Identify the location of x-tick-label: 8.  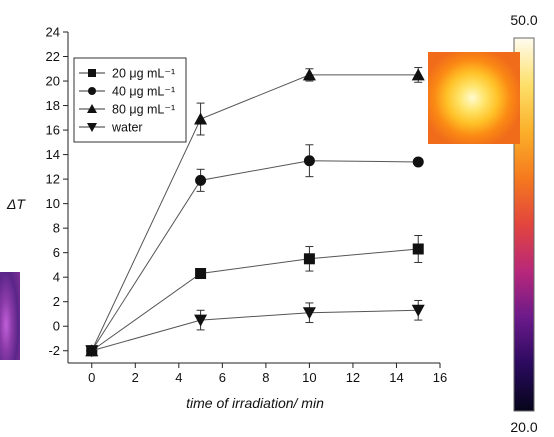
(265, 377).